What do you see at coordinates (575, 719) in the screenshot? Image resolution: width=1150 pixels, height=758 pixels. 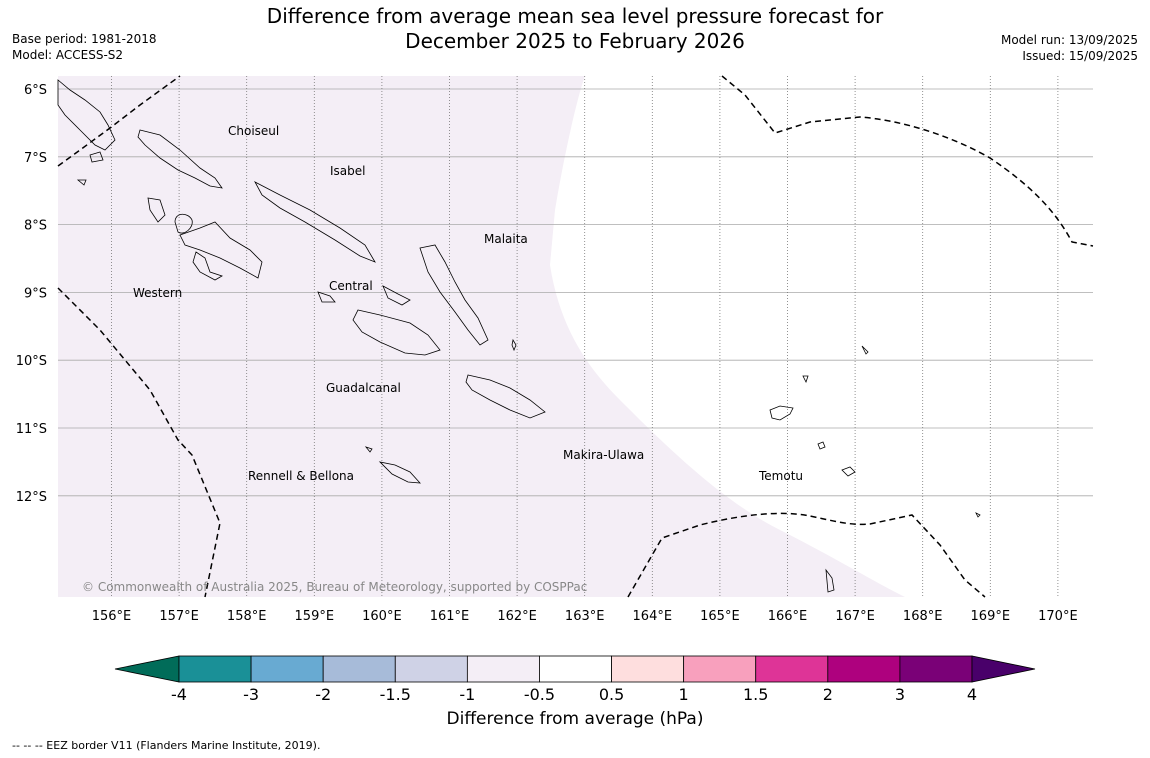 I see `colorbar-title: Difference from average (hPa)` at bounding box center [575, 719].